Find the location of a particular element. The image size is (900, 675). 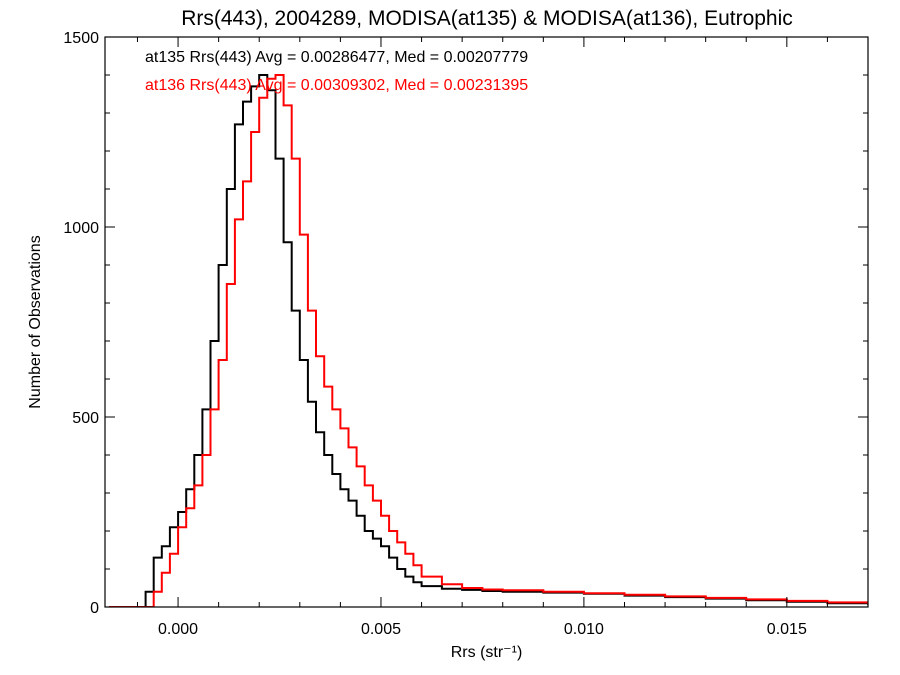

x-tick-label: 0.000 is located at coordinates (178, 629).